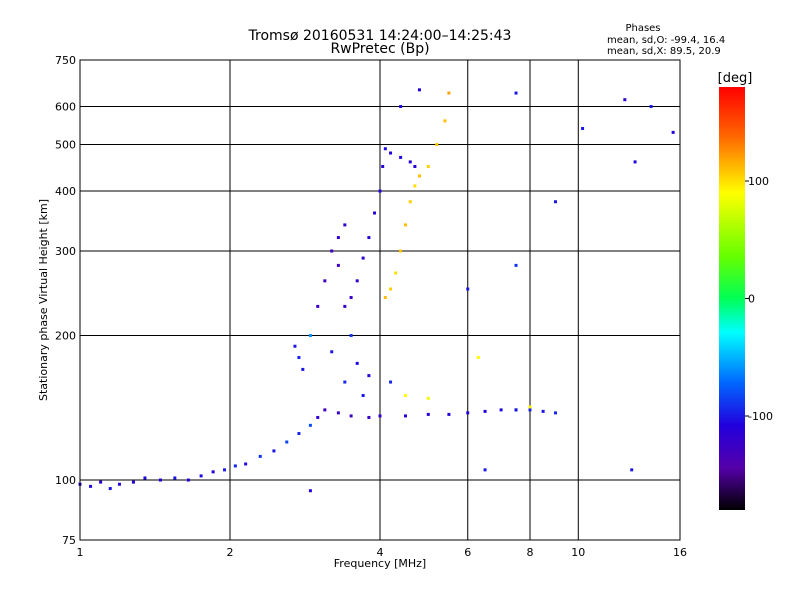 Image resolution: width=800 pixels, height=600 pixels. Describe the element at coordinates (80, 552) in the screenshot. I see `x-tick-label: 1` at that location.